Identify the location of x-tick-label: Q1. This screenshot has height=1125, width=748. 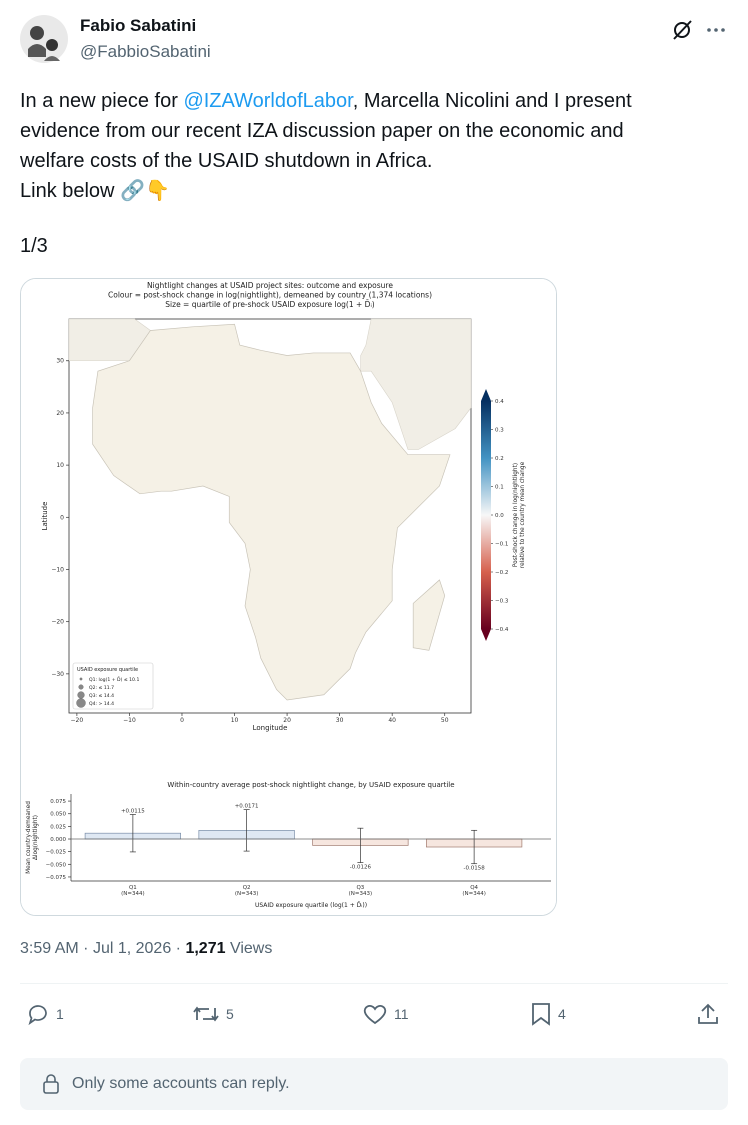
(133, 888).